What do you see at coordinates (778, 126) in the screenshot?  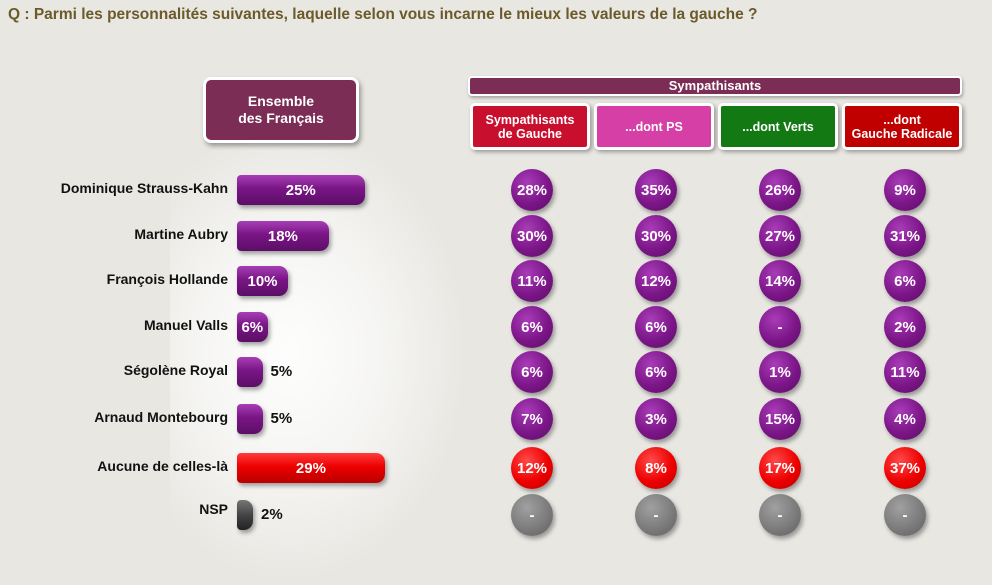 I see `segment-header-3: ...dont Verts` at bounding box center [778, 126].